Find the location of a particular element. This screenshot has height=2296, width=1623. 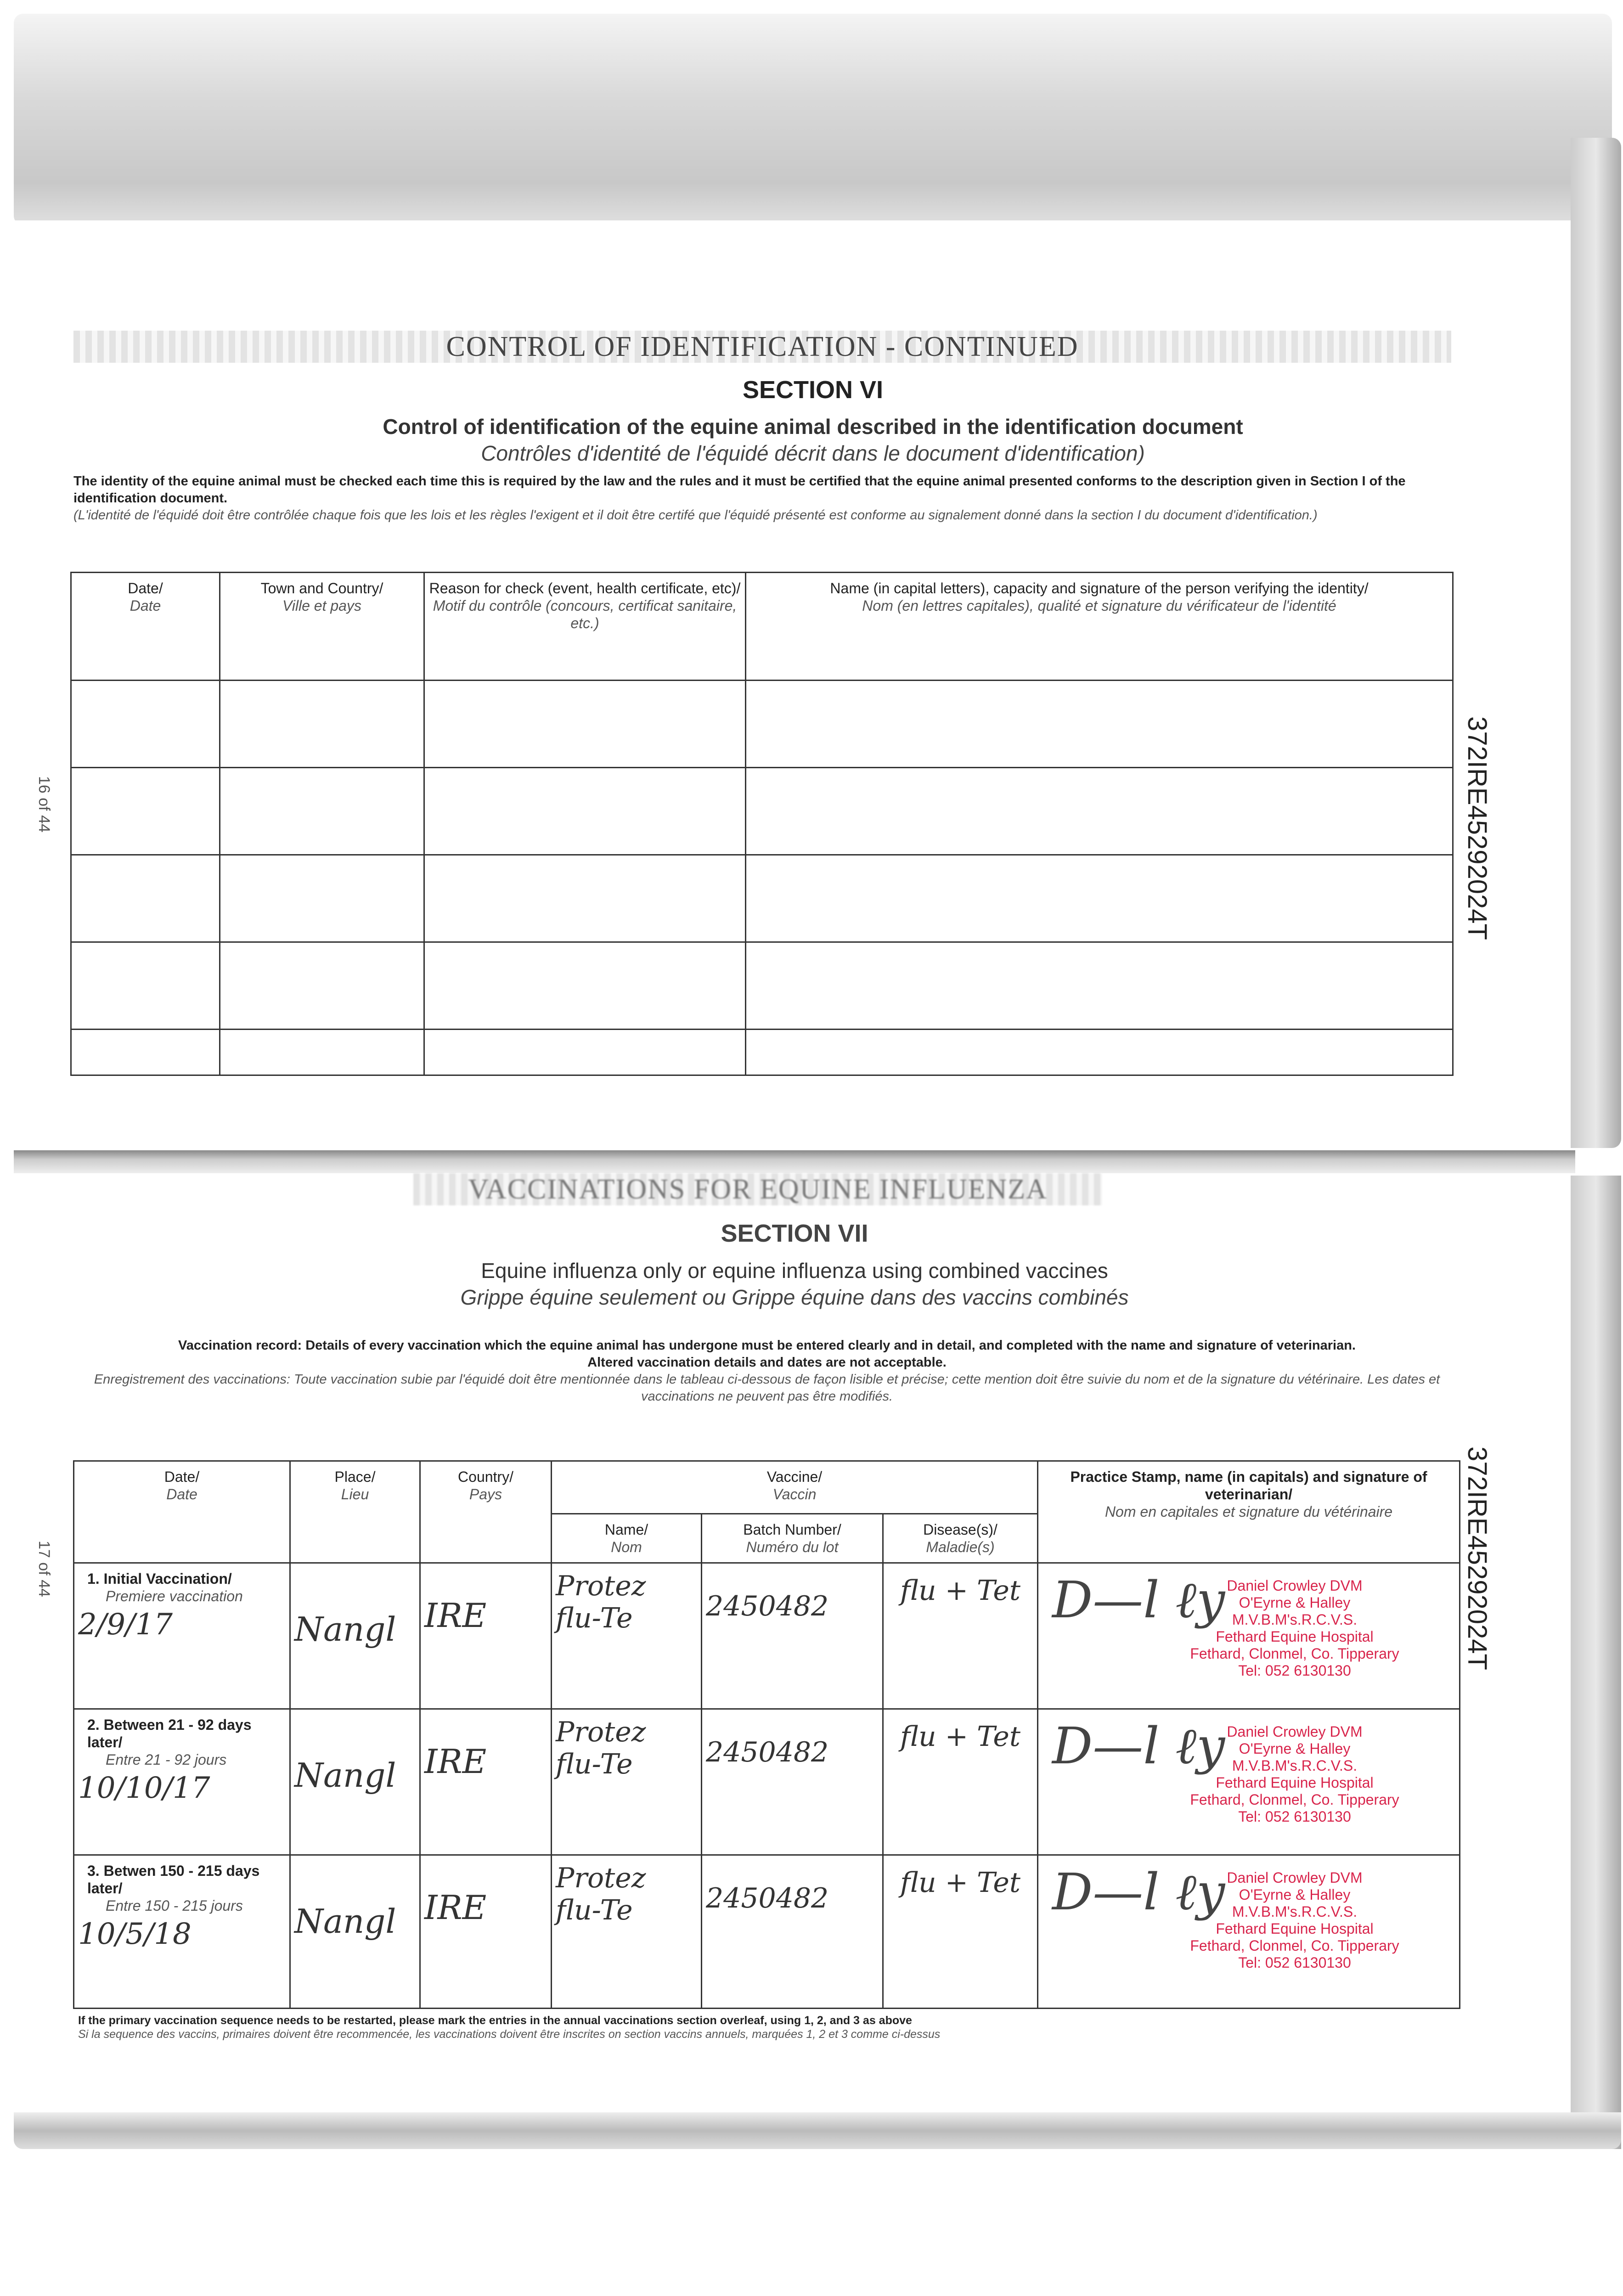

col-vaccine-name: Name/Nom is located at coordinates (626, 1538).